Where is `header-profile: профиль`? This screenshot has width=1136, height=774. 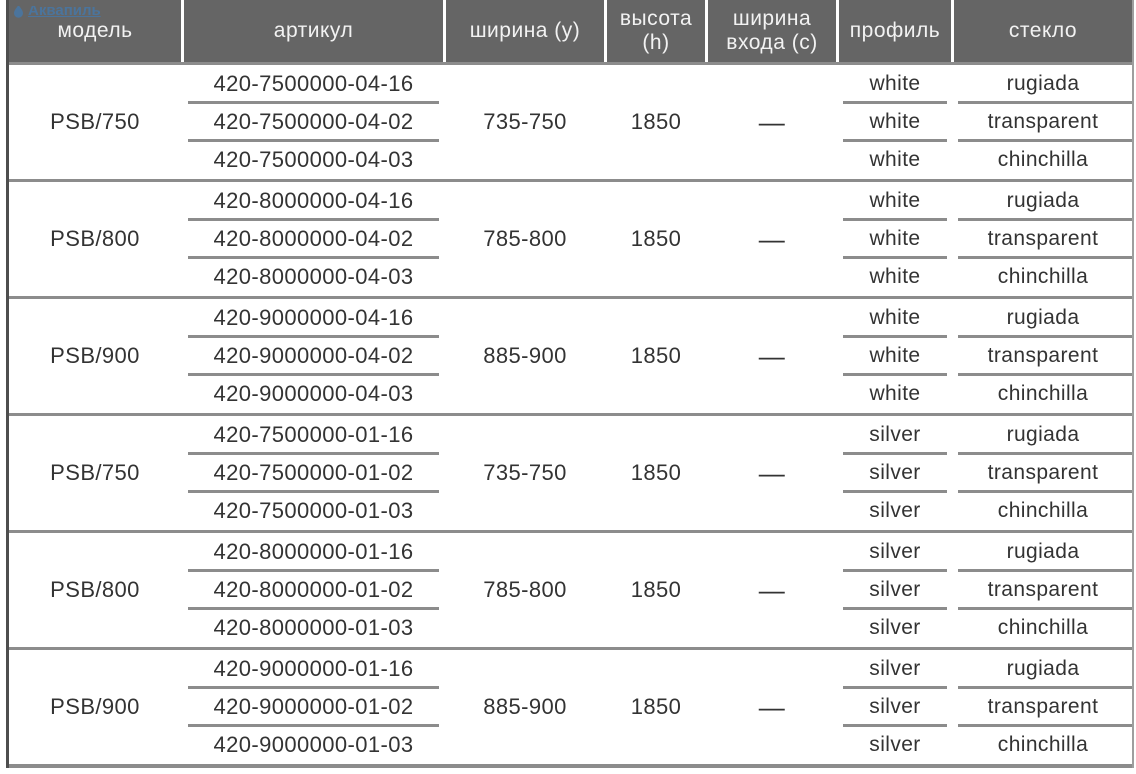
header-profile: профиль is located at coordinates (895, 31).